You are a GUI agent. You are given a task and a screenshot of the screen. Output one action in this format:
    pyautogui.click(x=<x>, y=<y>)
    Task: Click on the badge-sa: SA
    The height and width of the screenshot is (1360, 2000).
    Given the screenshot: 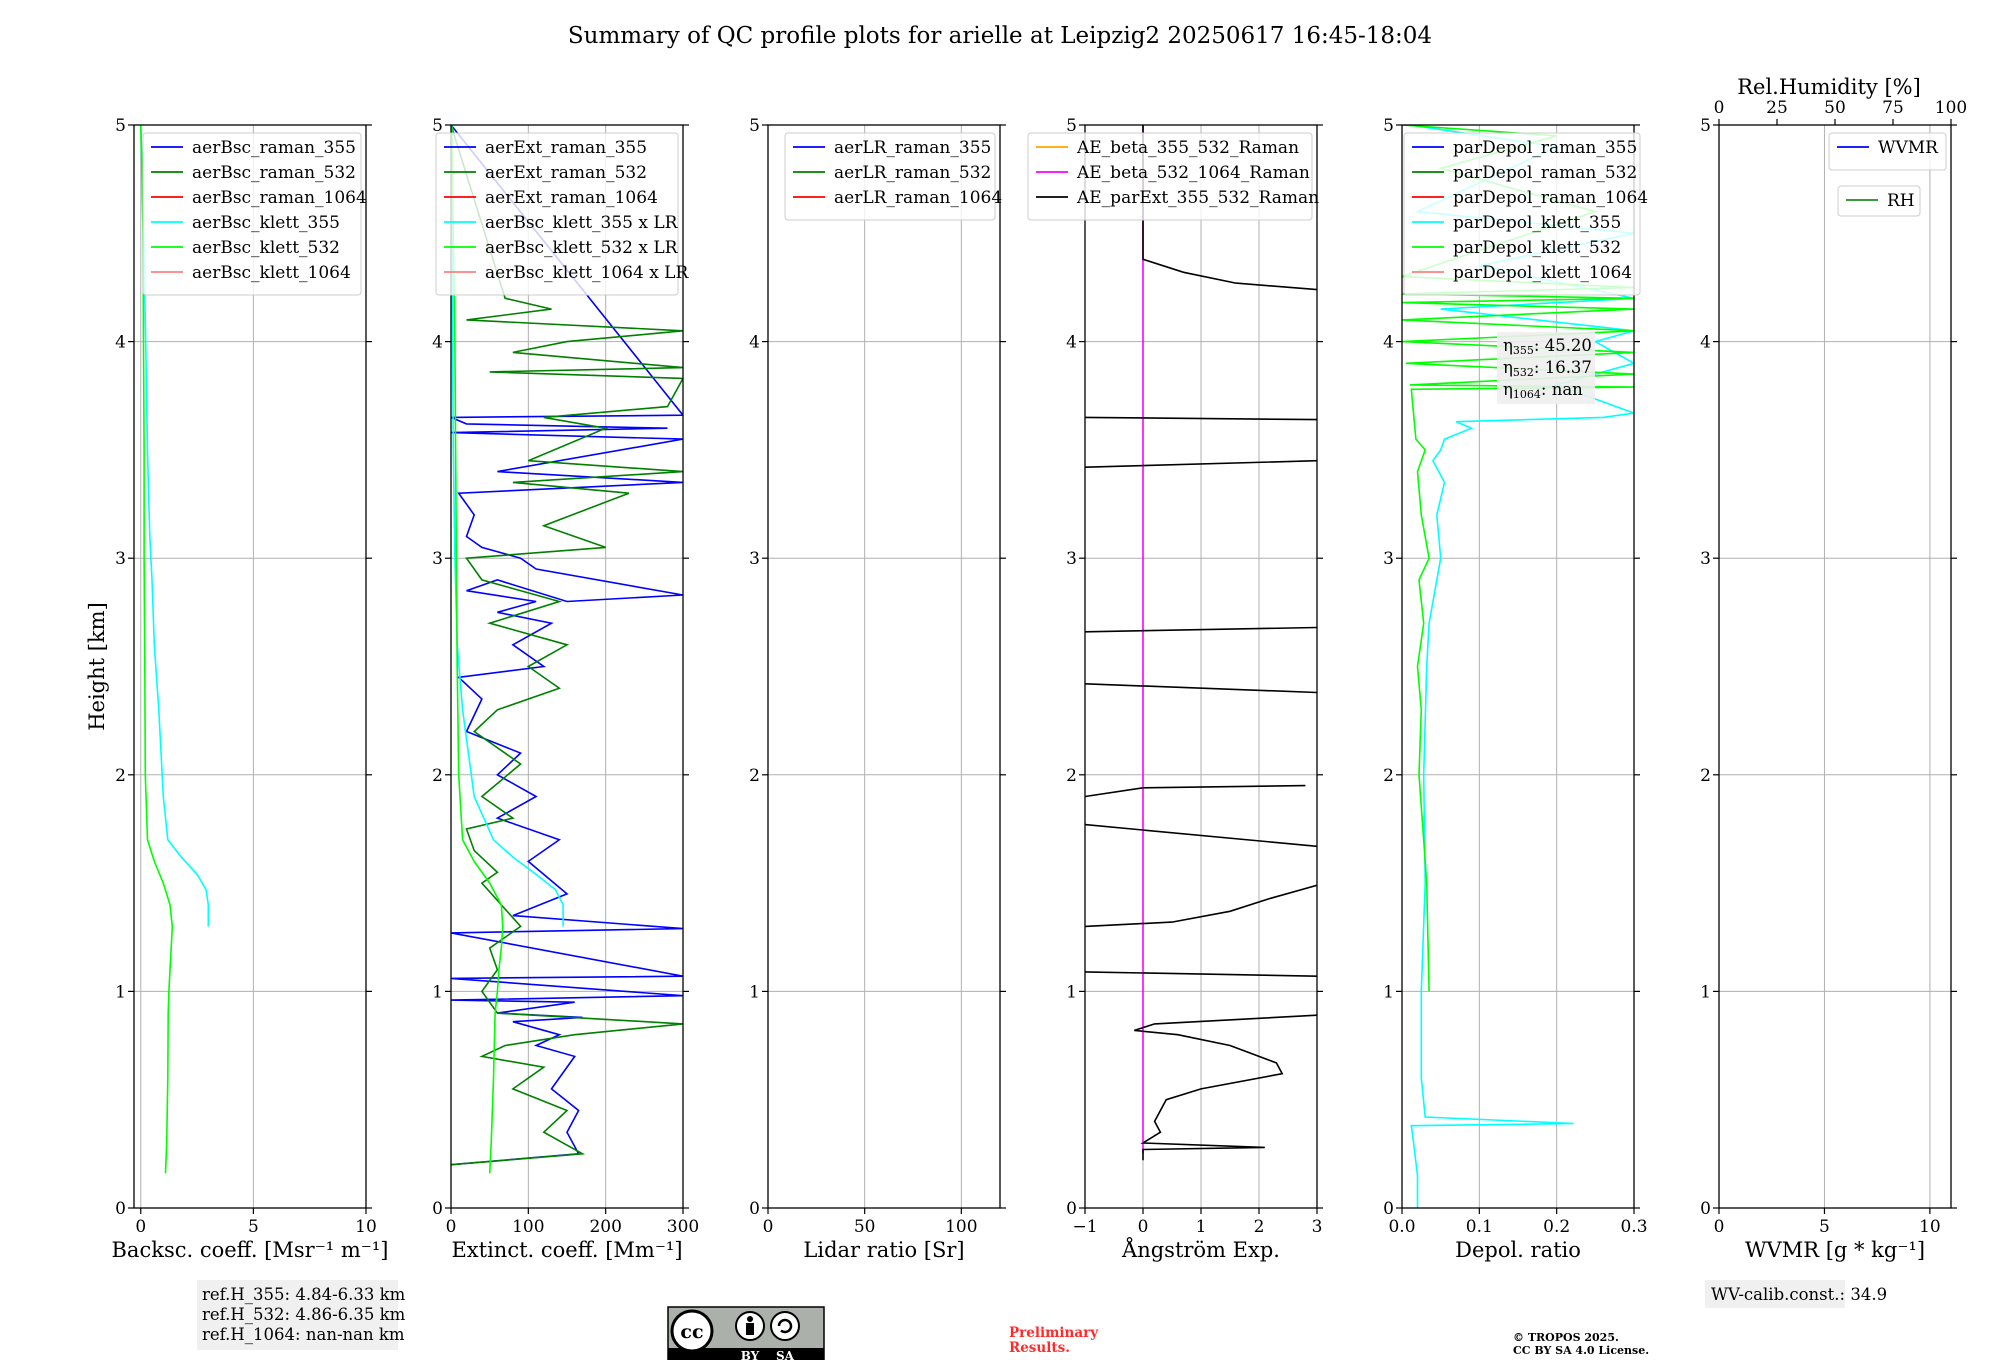 What is the action you would take?
    pyautogui.click(x=785, y=1354)
    